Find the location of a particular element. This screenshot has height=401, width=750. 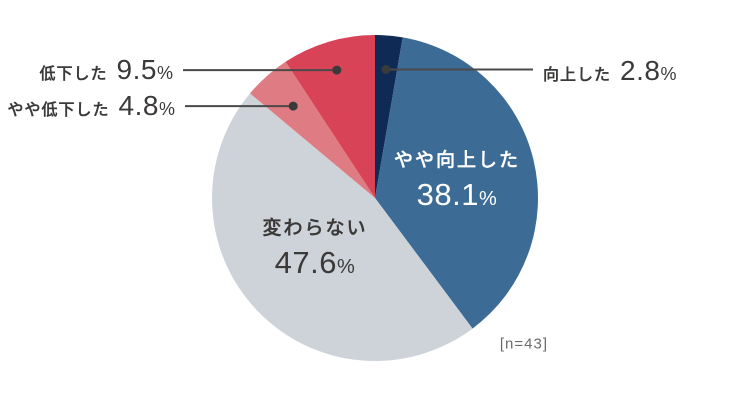

slice-value-line: 38.1% is located at coordinates (457, 195).